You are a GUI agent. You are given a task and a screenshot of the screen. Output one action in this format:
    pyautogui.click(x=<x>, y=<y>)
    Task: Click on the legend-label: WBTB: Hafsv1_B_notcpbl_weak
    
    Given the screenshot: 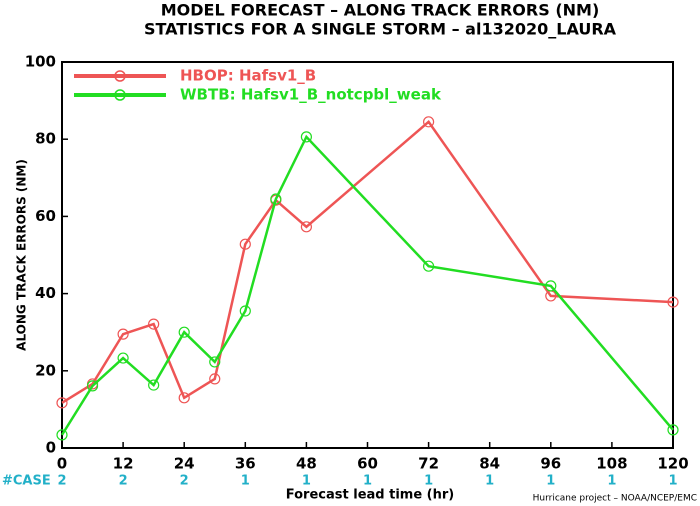 What is the action you would take?
    pyautogui.click(x=311, y=95)
    